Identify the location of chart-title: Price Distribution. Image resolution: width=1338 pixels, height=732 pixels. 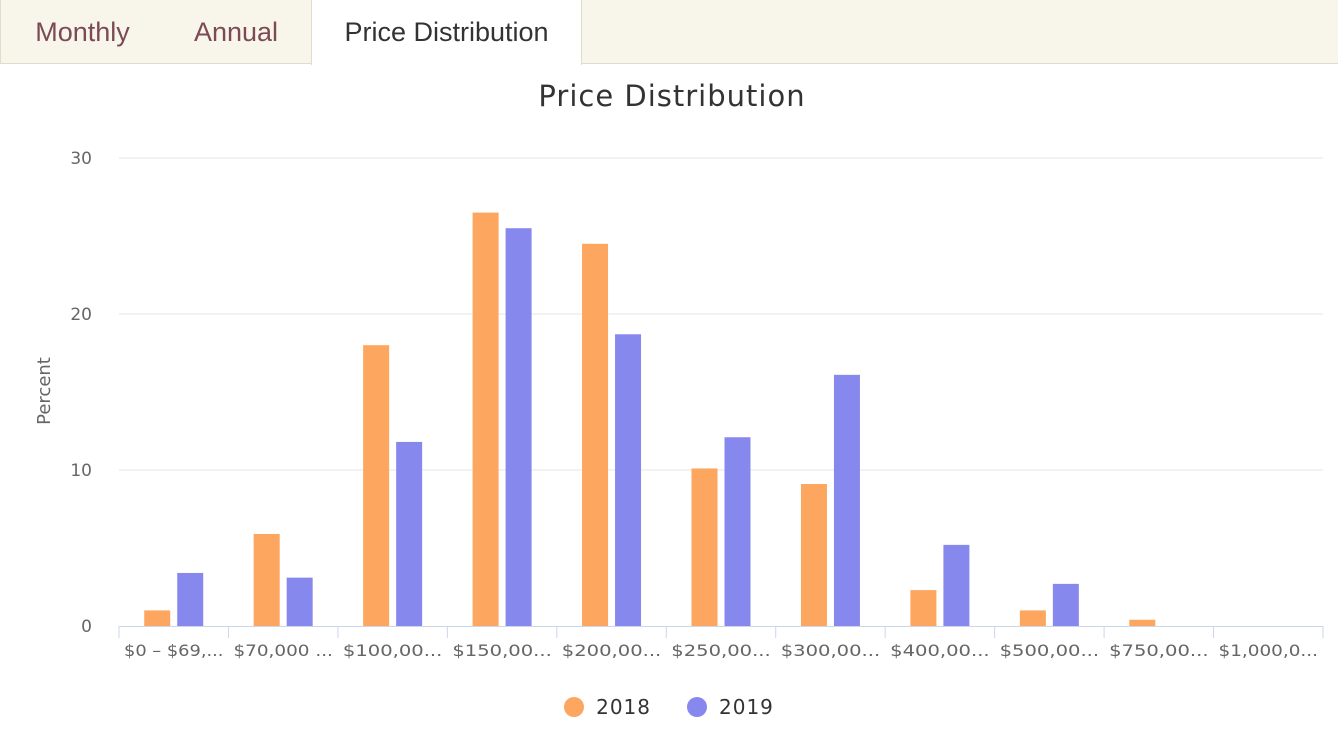
(671, 96).